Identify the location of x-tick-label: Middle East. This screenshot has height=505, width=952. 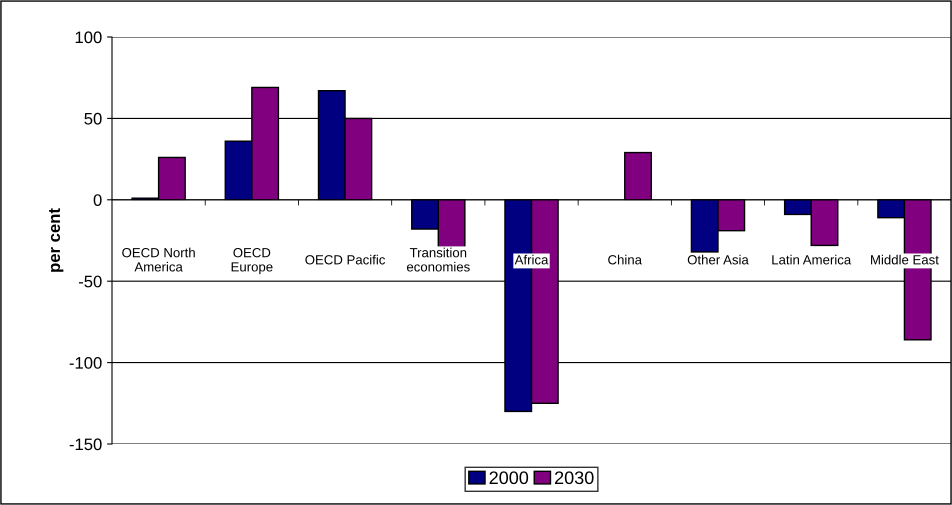
(905, 259).